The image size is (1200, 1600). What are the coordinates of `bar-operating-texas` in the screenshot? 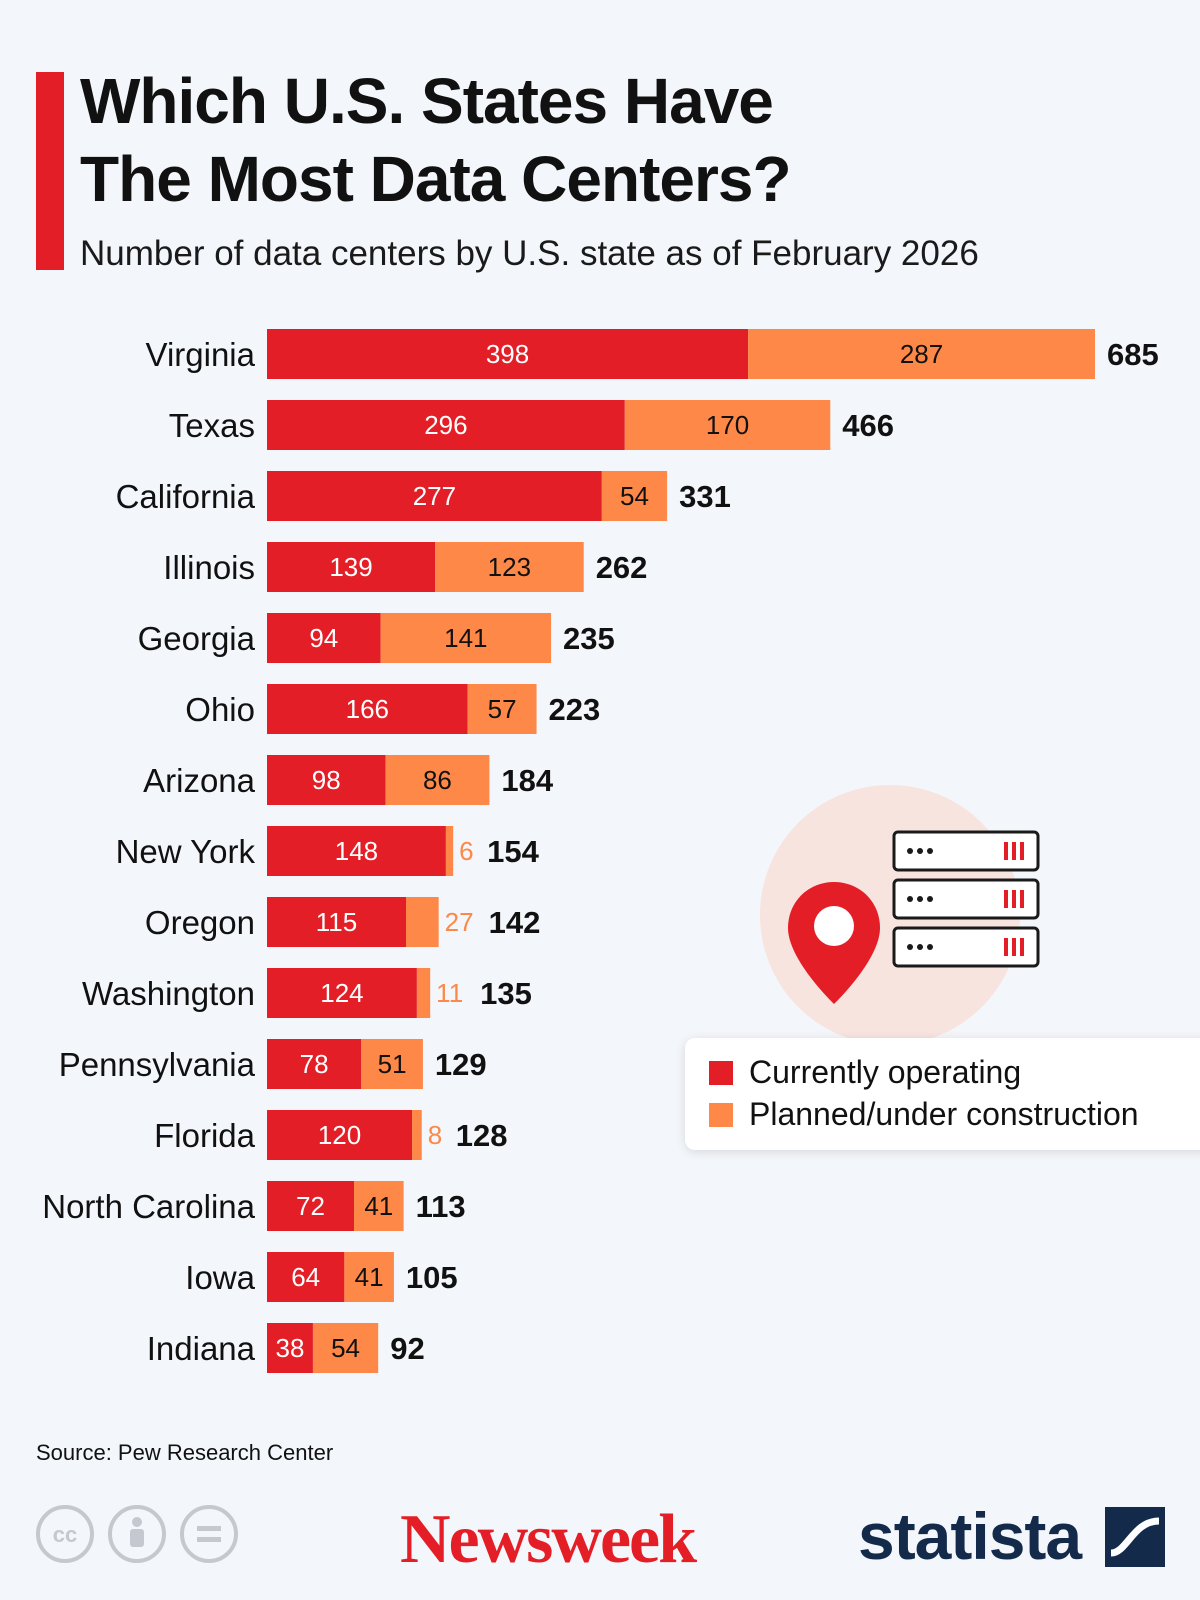 It's located at (446, 425).